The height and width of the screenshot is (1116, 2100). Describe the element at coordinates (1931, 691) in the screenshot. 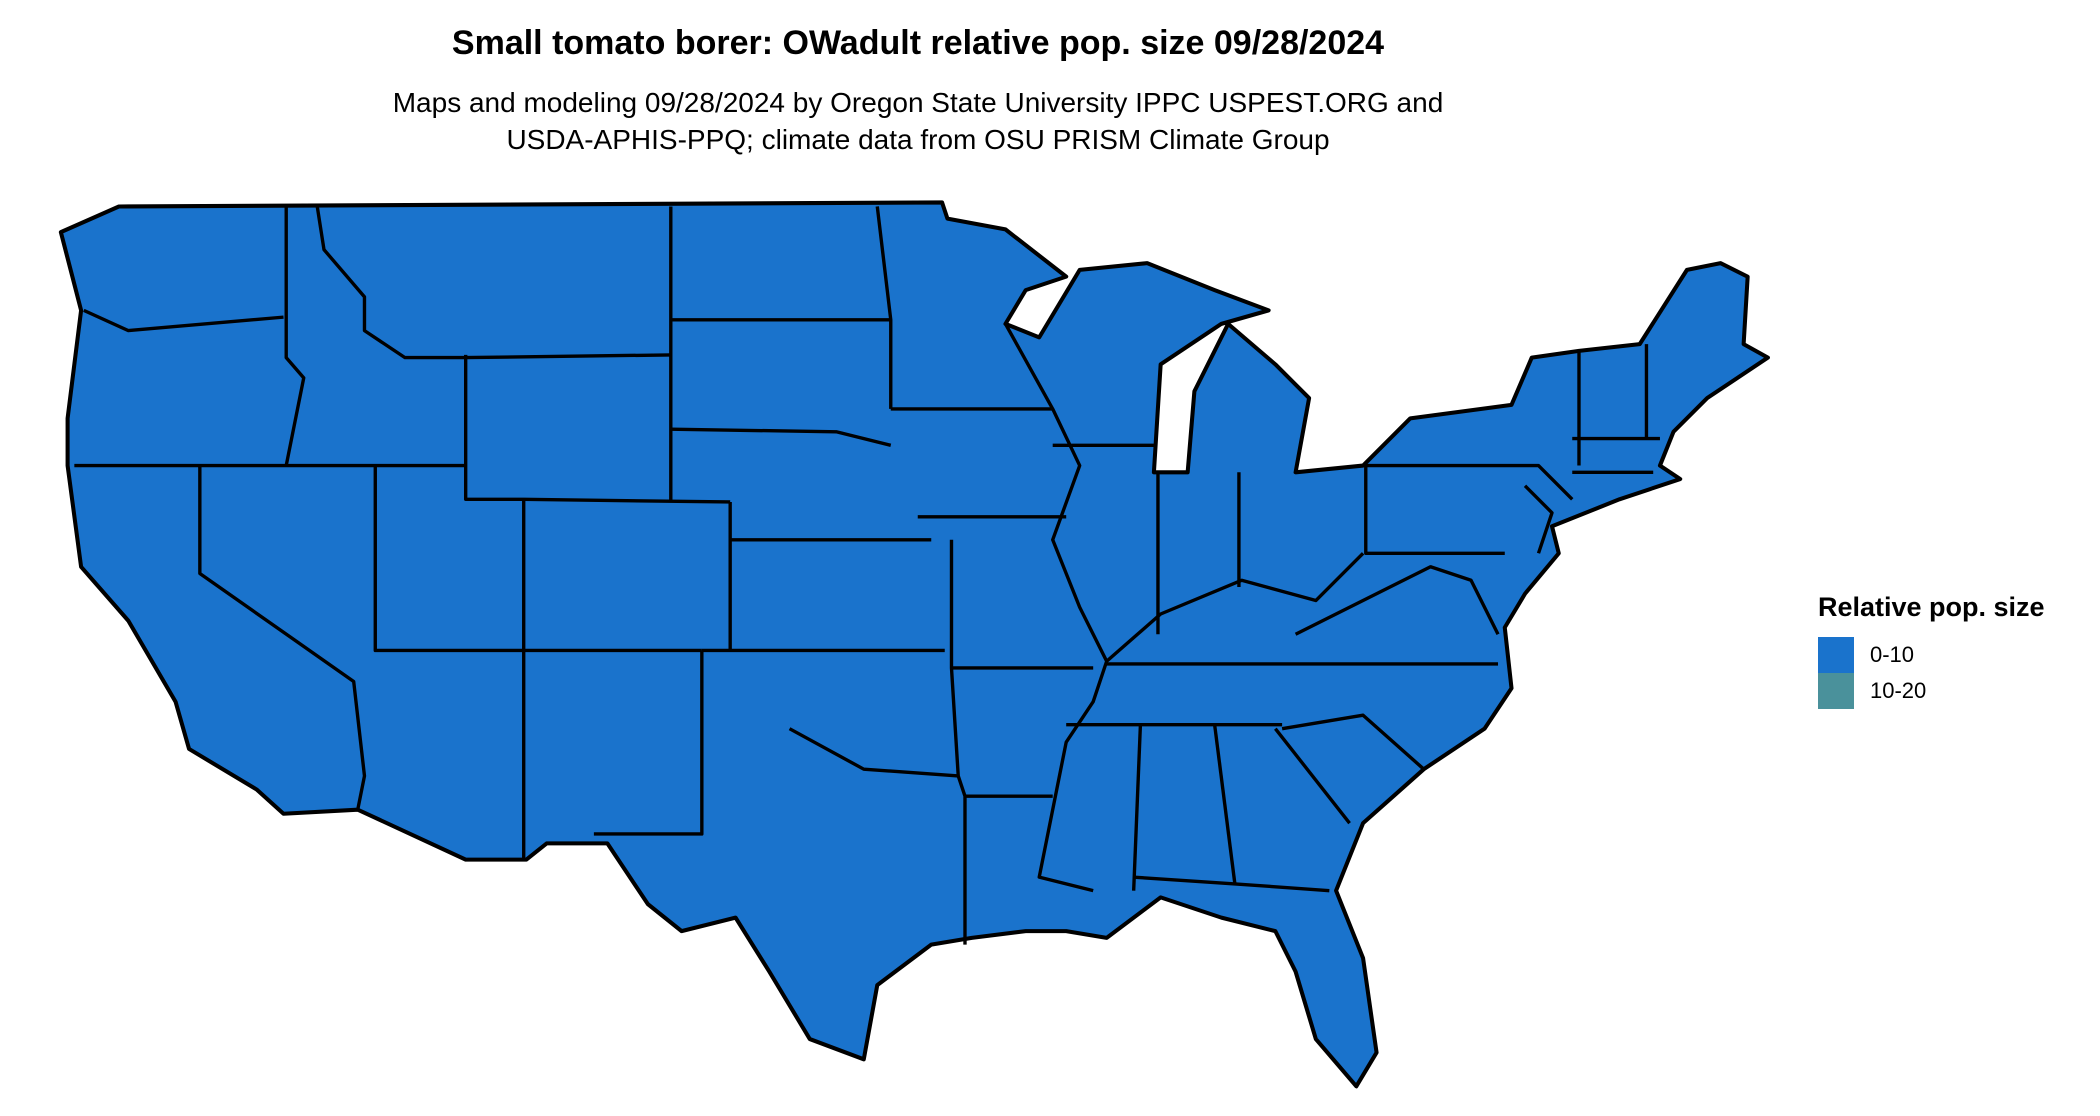

I see `legend-item: 10-20` at that location.